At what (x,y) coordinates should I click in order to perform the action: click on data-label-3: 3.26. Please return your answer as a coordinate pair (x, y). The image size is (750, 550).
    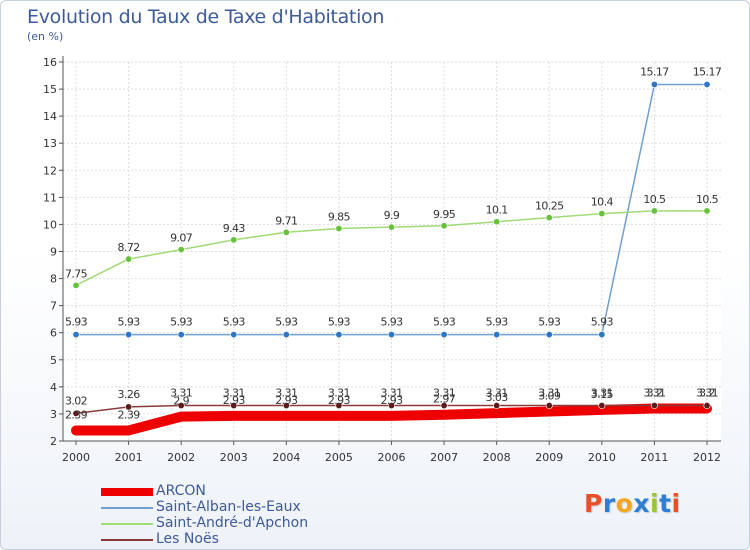
    Looking at the image, I should click on (129, 394).